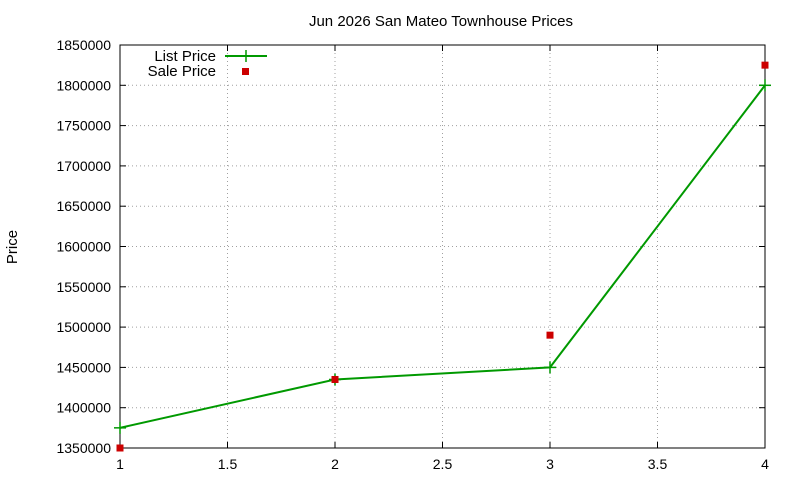 The height and width of the screenshot is (480, 800). Describe the element at coordinates (658, 464) in the screenshot. I see `x-tick-label: 3.5` at that location.